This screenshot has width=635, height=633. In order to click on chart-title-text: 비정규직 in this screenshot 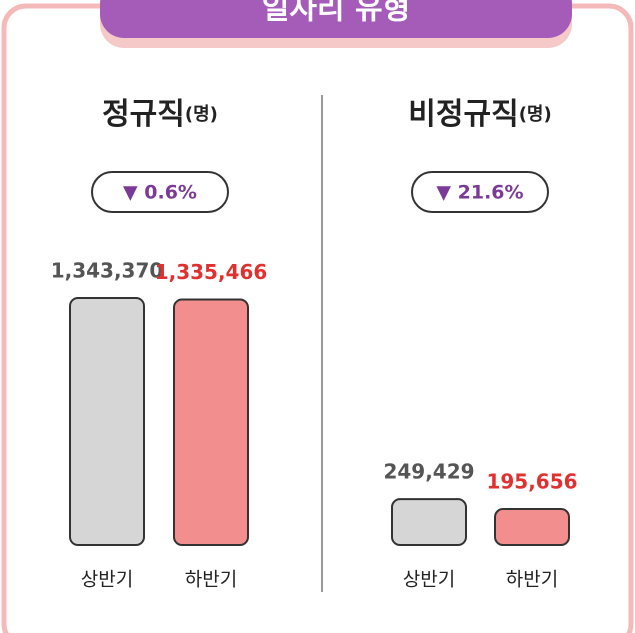, I will do `click(463, 114)`.